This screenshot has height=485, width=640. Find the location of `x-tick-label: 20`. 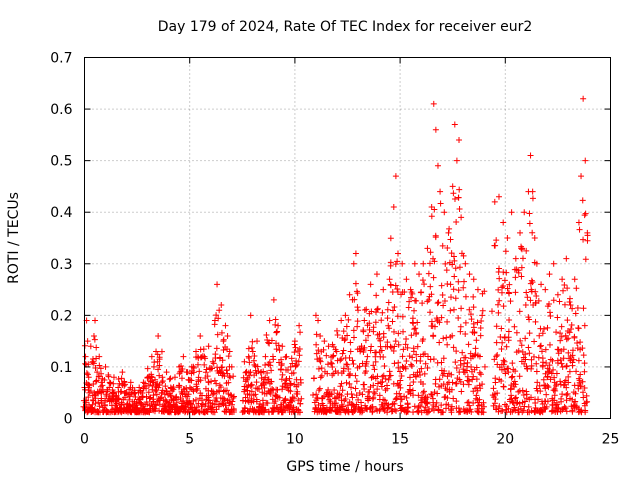

x-tick-label: 20 is located at coordinates (505, 440).